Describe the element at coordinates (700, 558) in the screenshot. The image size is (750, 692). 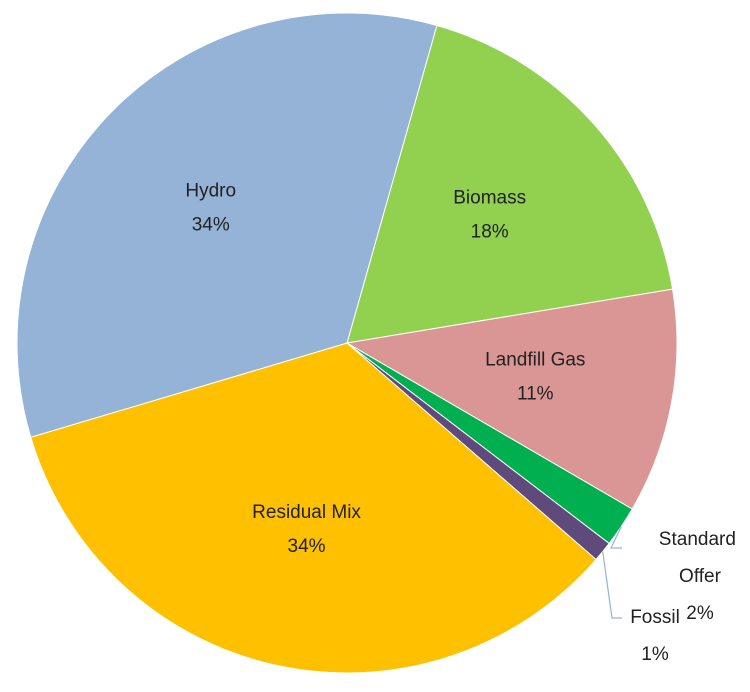
I see `slice-label: Standard Offer` at that location.